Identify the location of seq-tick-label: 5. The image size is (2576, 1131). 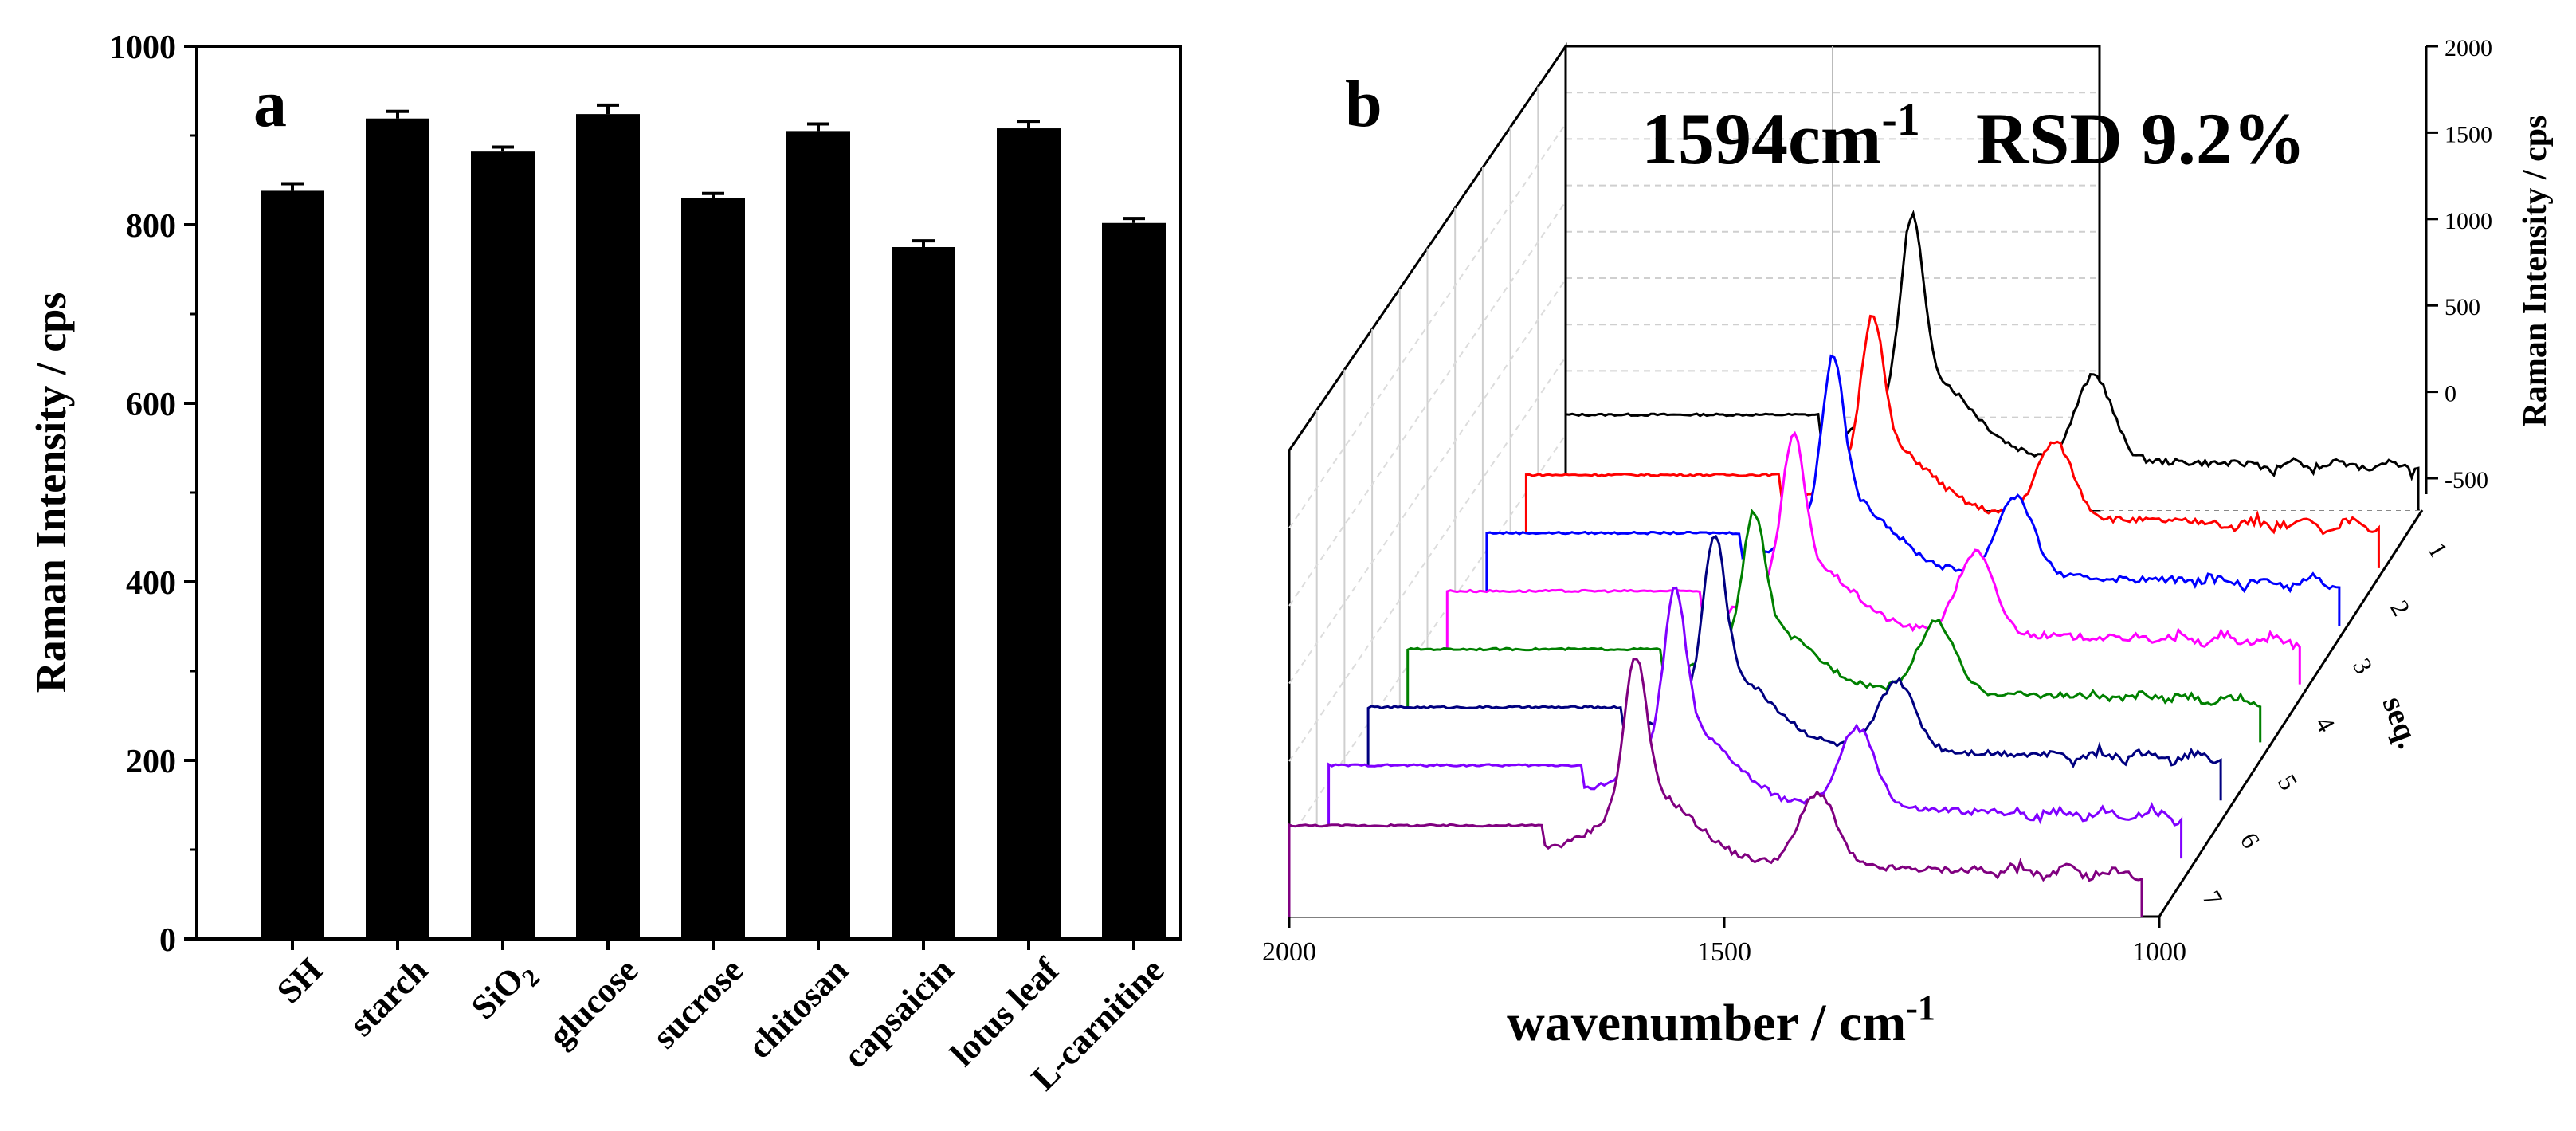
(2288, 782).